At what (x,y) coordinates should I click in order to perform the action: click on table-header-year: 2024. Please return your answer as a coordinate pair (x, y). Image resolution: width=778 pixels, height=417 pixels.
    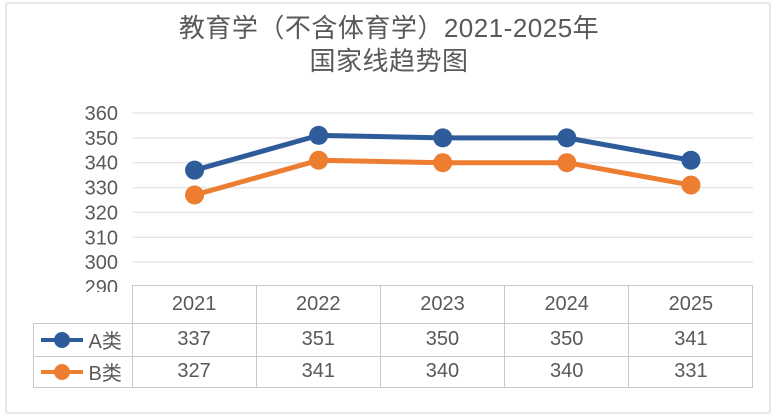
    Looking at the image, I should click on (567, 304).